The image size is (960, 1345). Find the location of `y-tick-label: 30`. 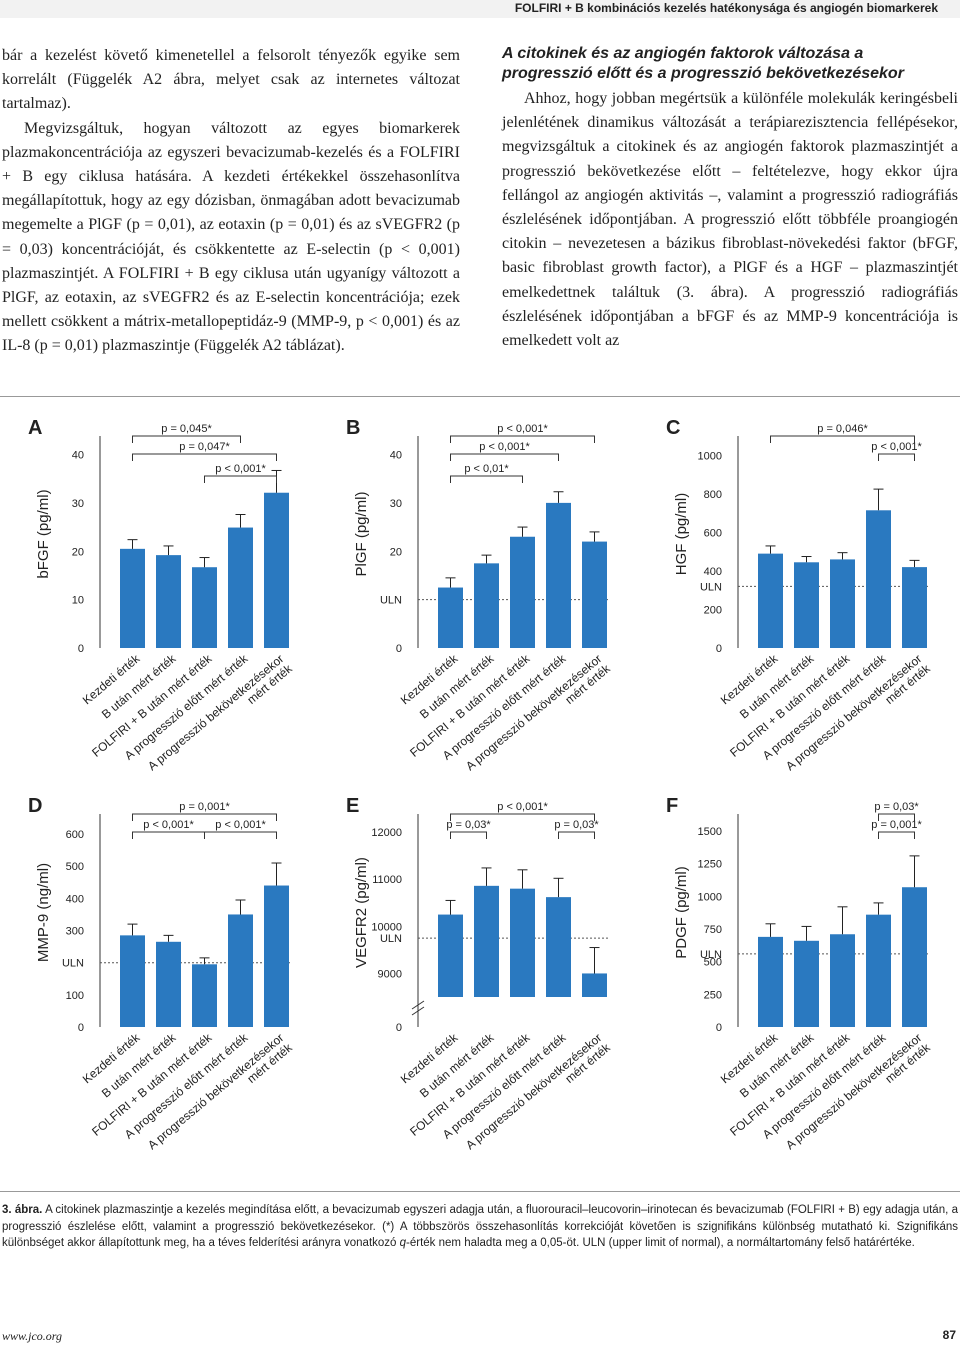

y-tick-label: 30 is located at coordinates (78, 504).